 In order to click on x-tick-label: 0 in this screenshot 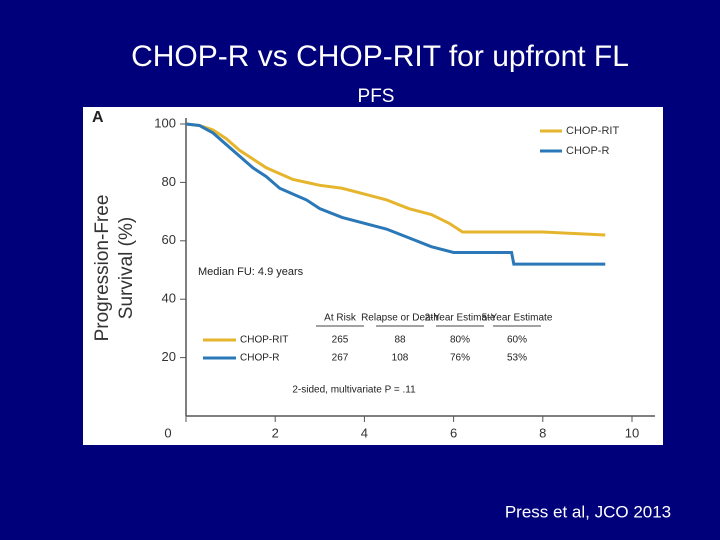, I will do `click(167, 432)`.